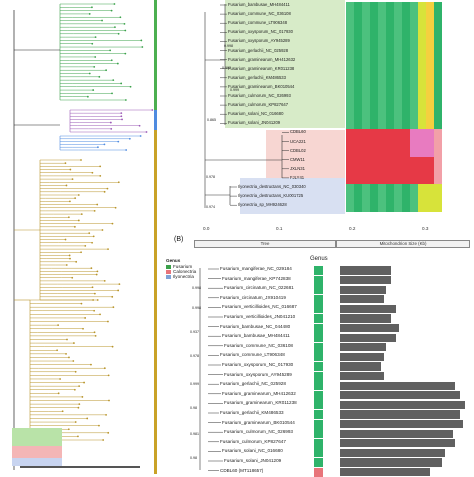 The image size is (474, 477). I want to click on taxon-label: Fusarium_verticillioides_NC_016687, so click(259, 307).